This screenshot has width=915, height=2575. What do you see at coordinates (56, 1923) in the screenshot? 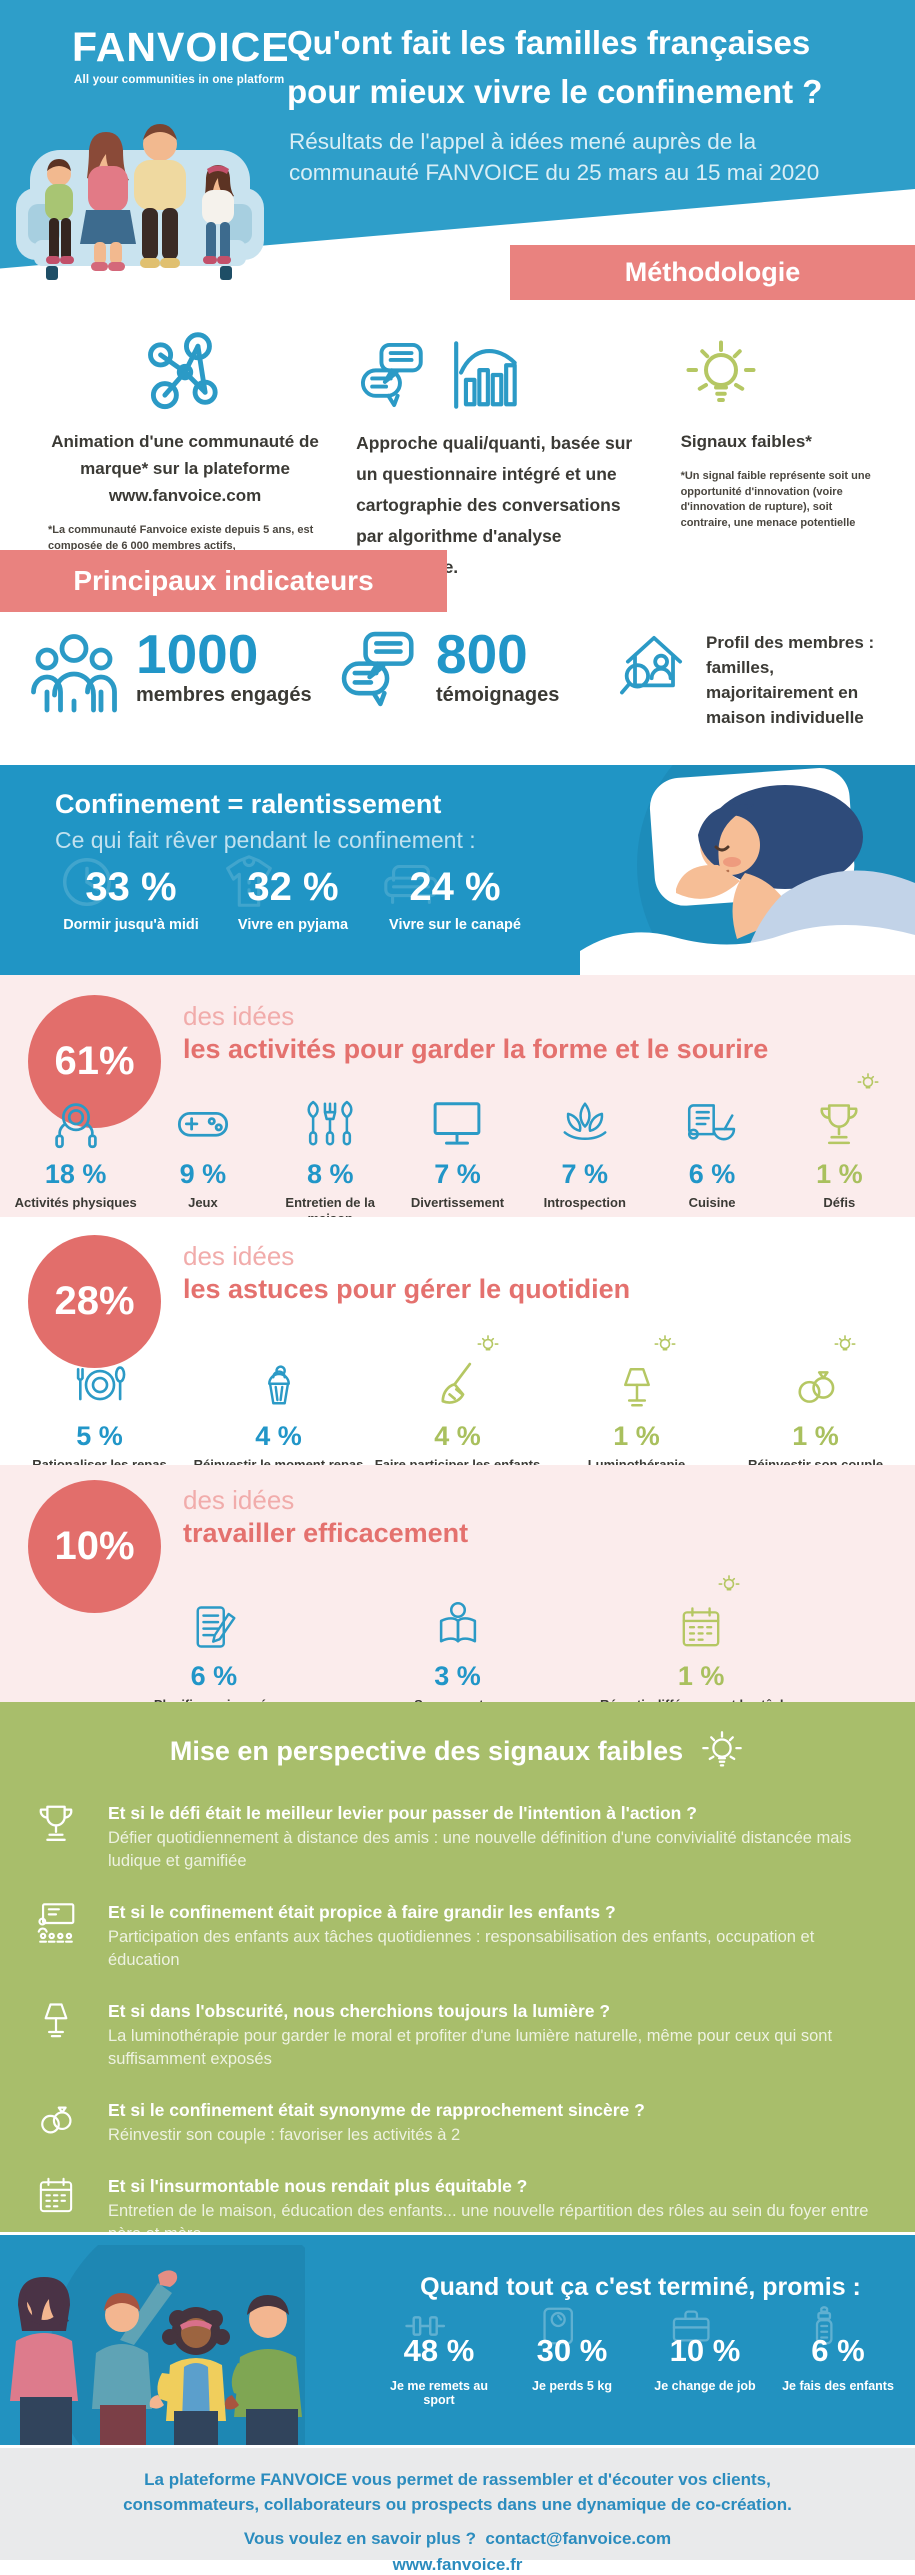
I see `presentation-icon` at bounding box center [56, 1923].